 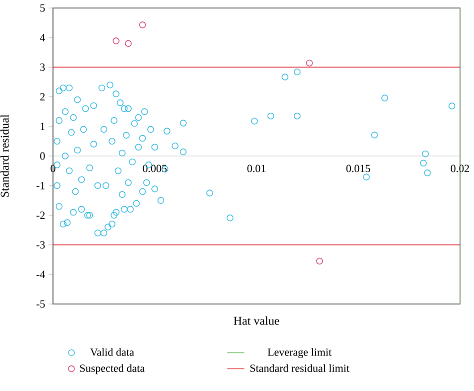 I want to click on legend-label: Suspected data, so click(x=112, y=369).